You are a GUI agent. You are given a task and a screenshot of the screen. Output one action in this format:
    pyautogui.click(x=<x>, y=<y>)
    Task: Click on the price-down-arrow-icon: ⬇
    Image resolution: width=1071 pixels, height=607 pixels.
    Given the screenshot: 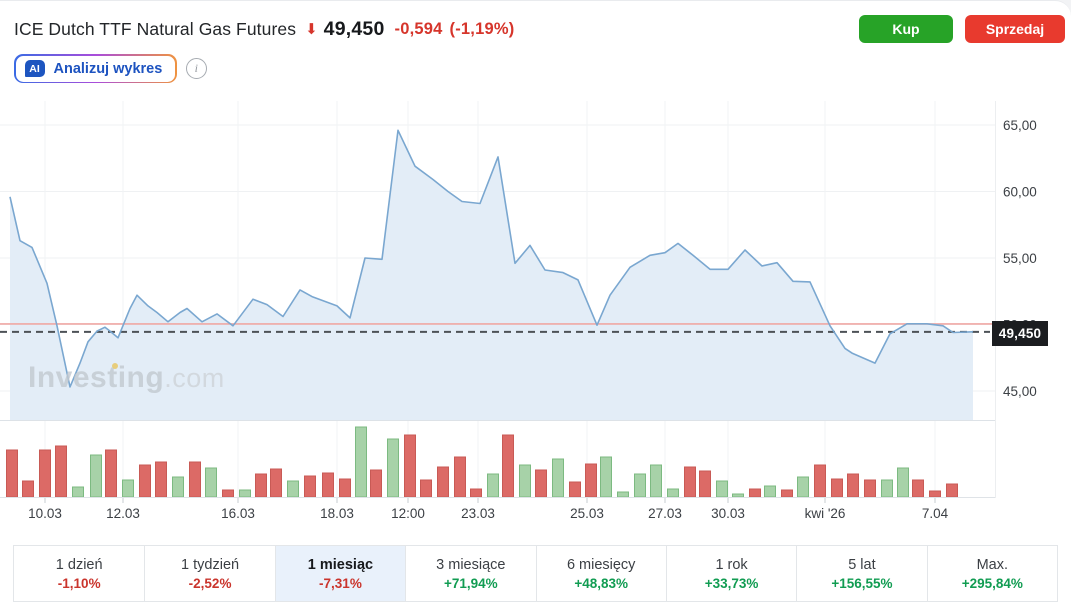 What is the action you would take?
    pyautogui.click(x=311, y=29)
    